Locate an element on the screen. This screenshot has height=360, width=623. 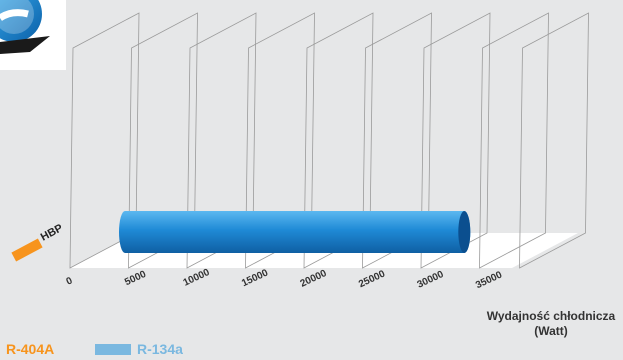
legend-swatch-r134a is located at coordinates (113, 349).